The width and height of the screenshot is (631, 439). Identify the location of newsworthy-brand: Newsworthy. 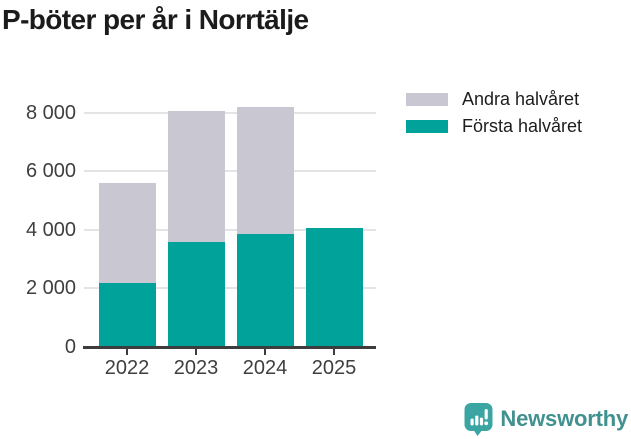
(546, 418).